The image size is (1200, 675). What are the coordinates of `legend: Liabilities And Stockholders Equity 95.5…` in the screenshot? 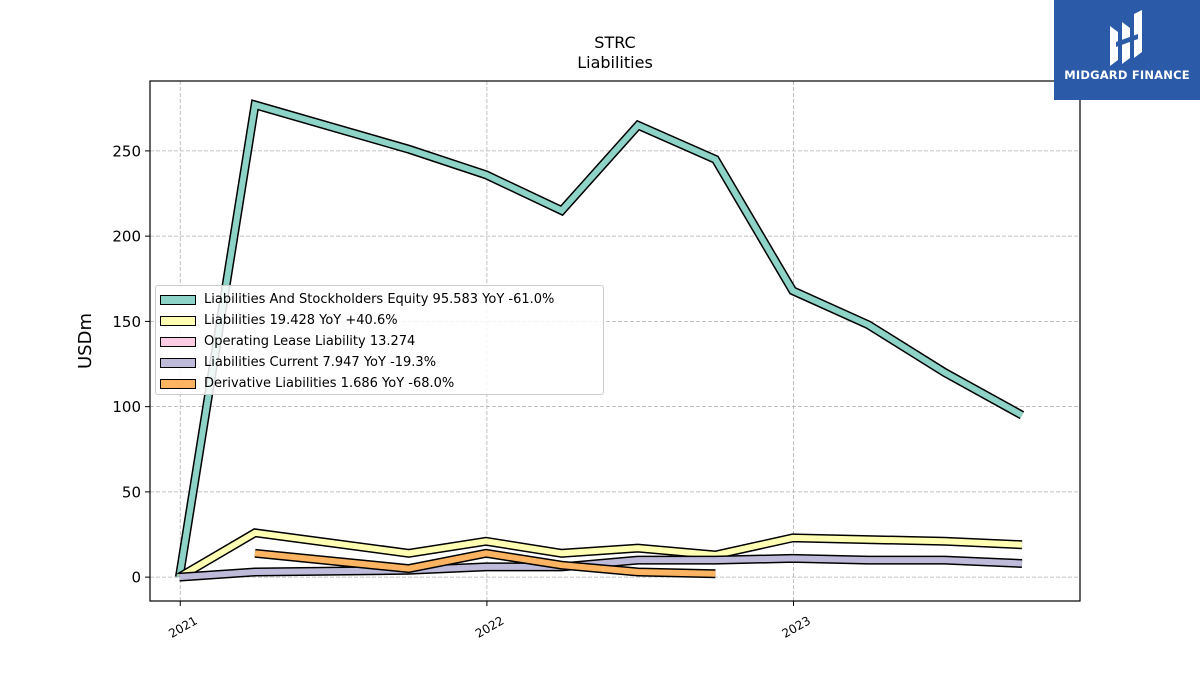 It's located at (379, 340).